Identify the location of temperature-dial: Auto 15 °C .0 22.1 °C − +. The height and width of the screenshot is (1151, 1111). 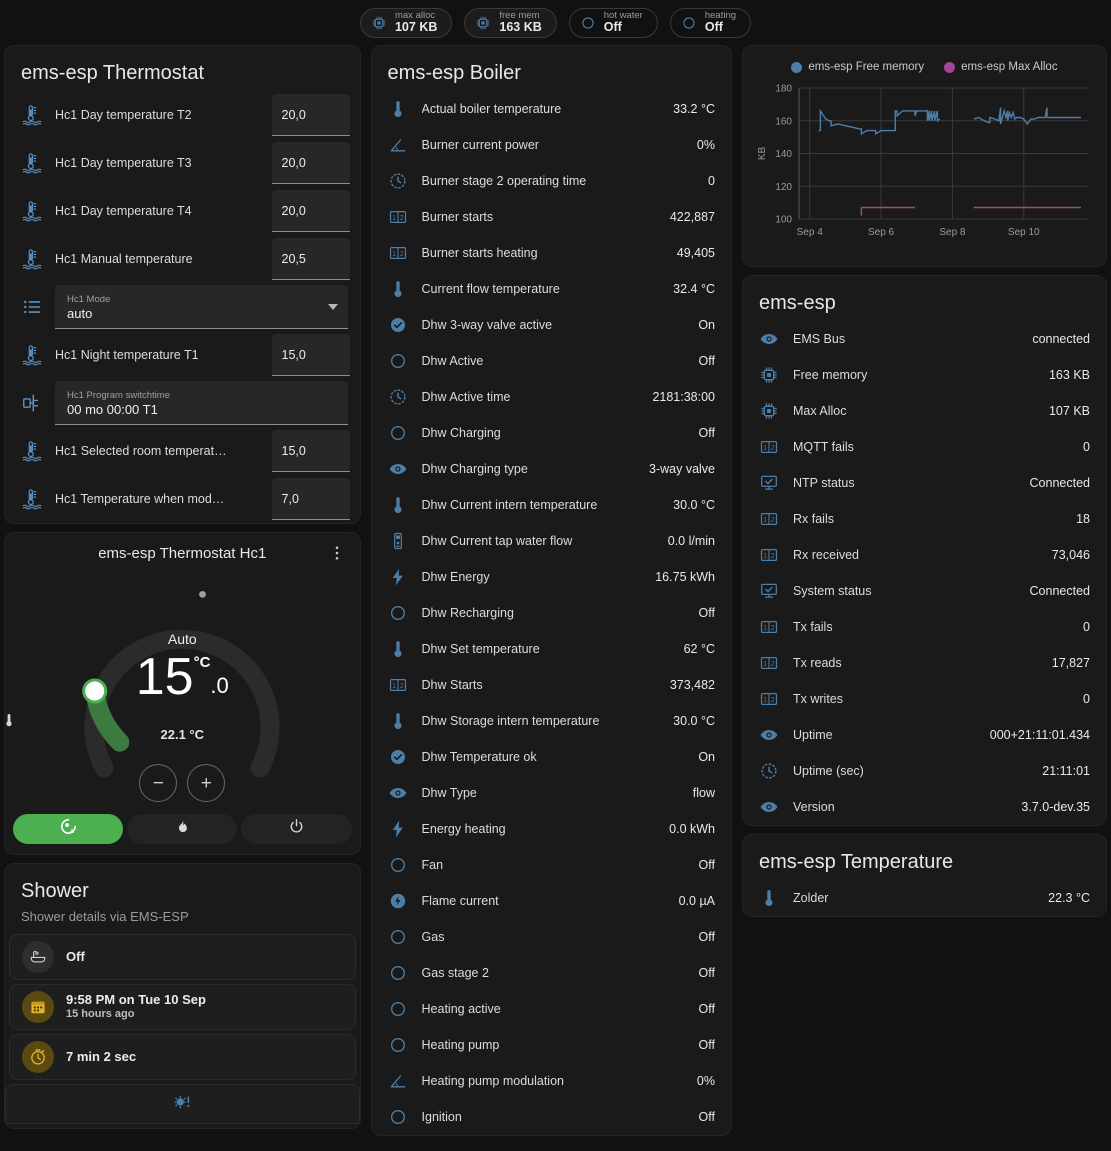
(182, 690).